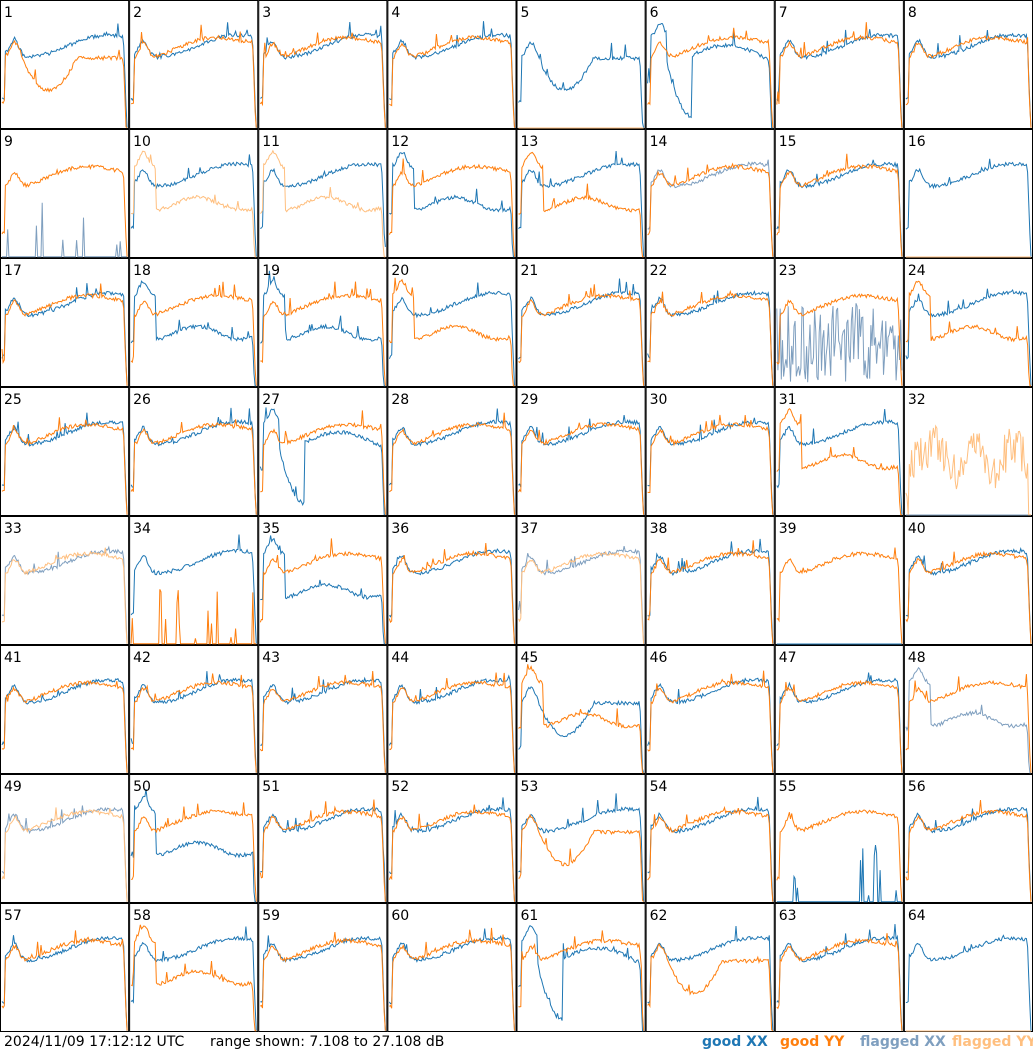 The width and height of the screenshot is (1033, 1053). I want to click on legend-good-yy: good YY, so click(812, 1042).